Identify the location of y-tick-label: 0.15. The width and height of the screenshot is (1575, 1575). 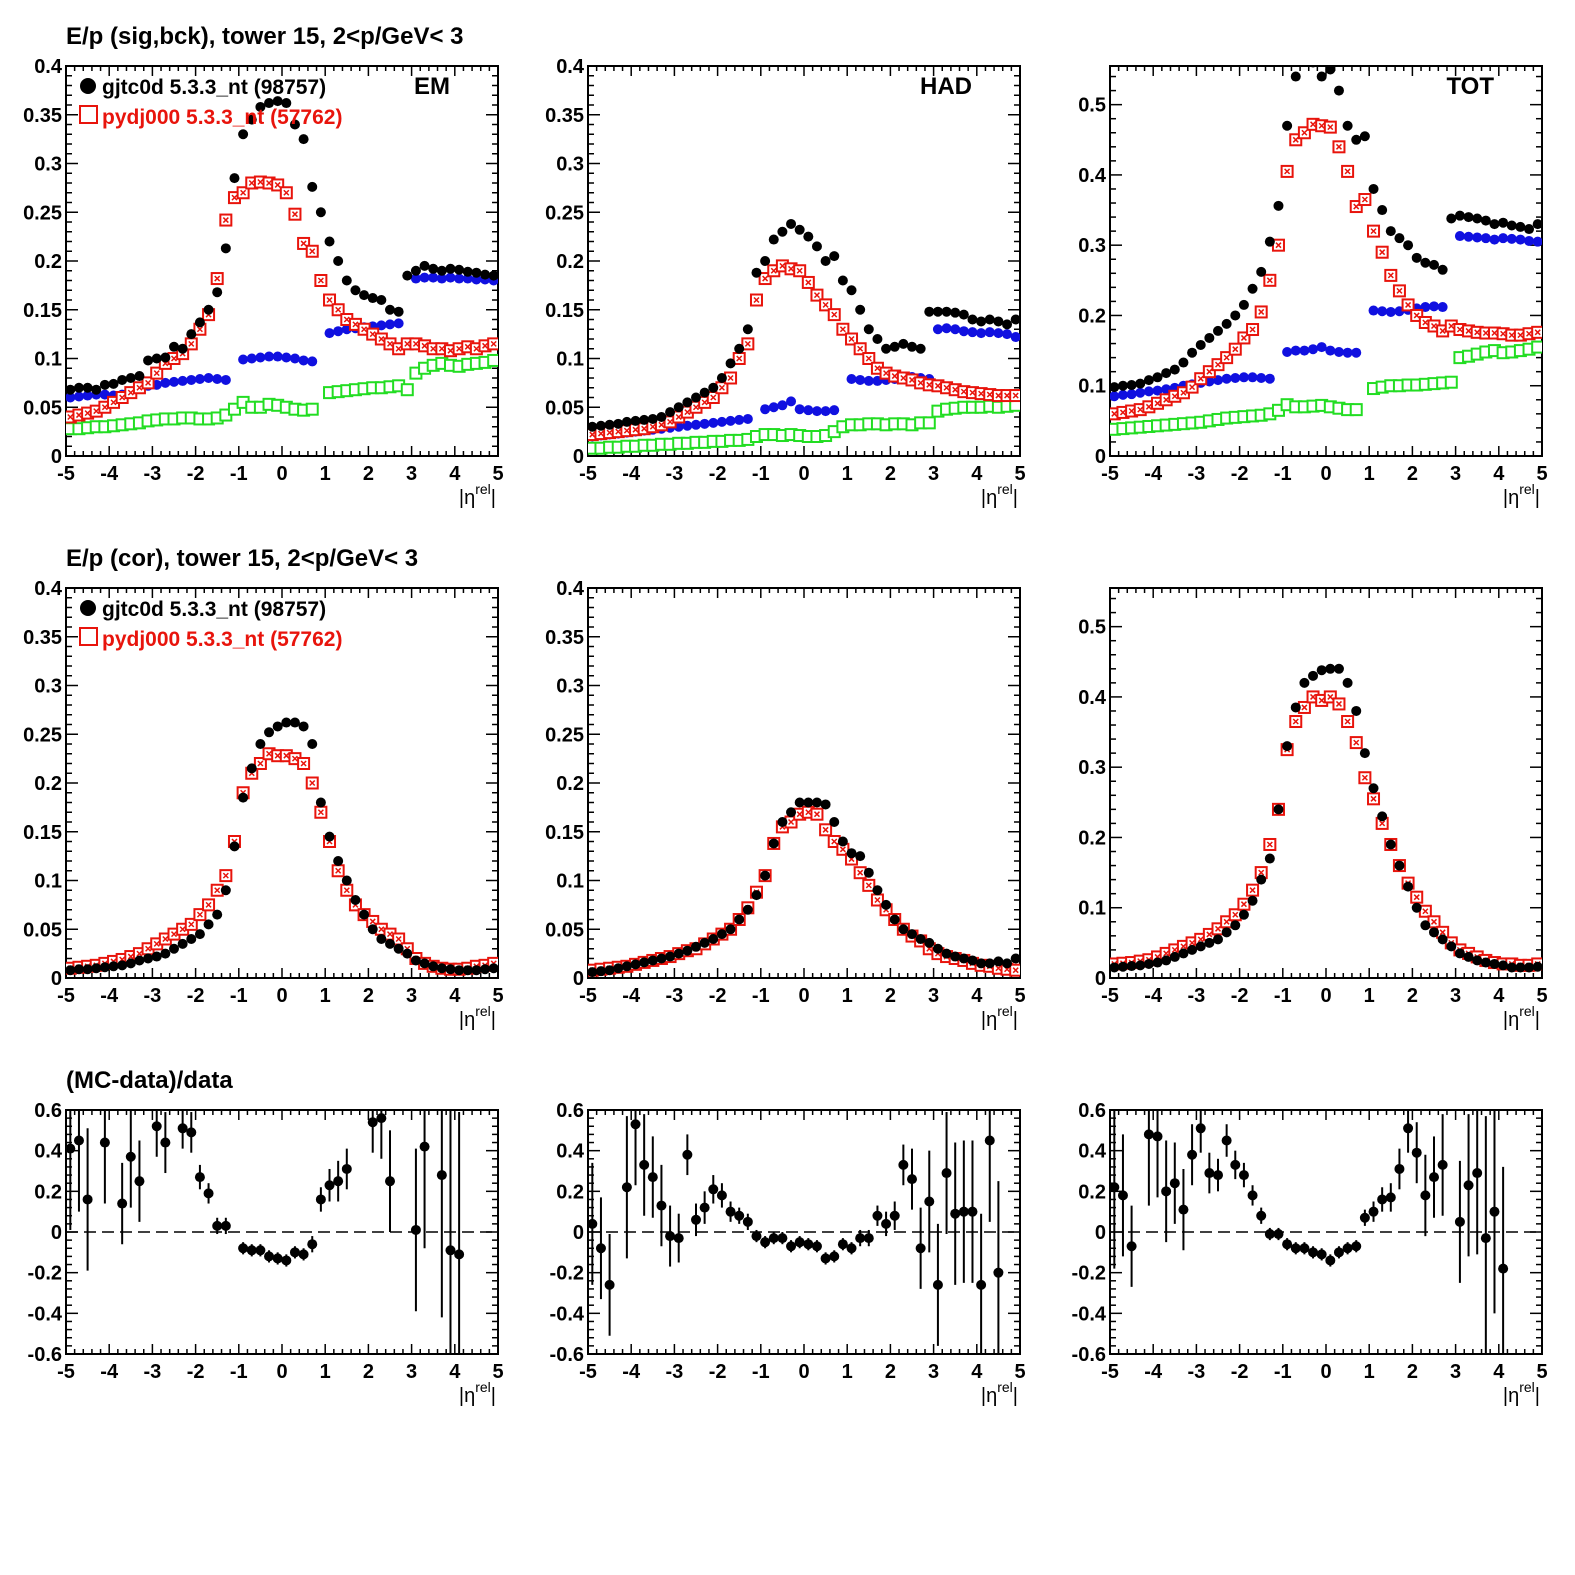
(42, 311).